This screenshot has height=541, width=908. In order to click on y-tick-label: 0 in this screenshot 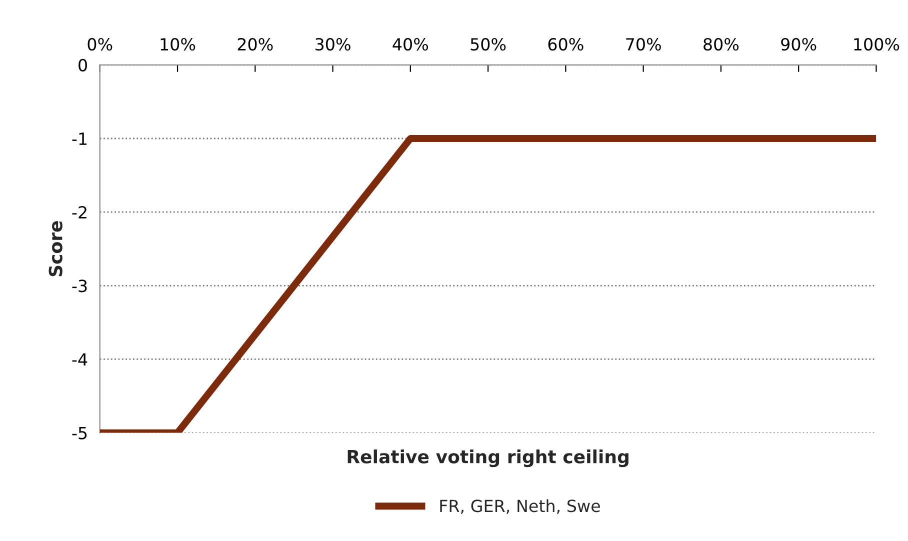, I will do `click(82, 65)`.